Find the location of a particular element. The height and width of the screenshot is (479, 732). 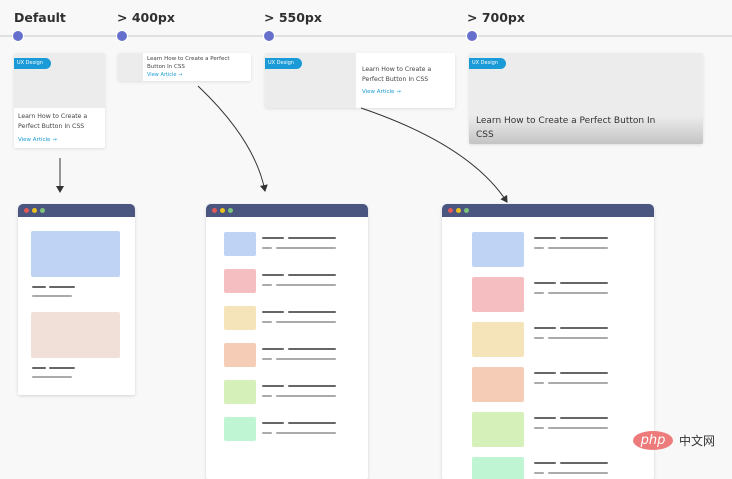

breakpoint-label-550: > 550px is located at coordinates (293, 17).